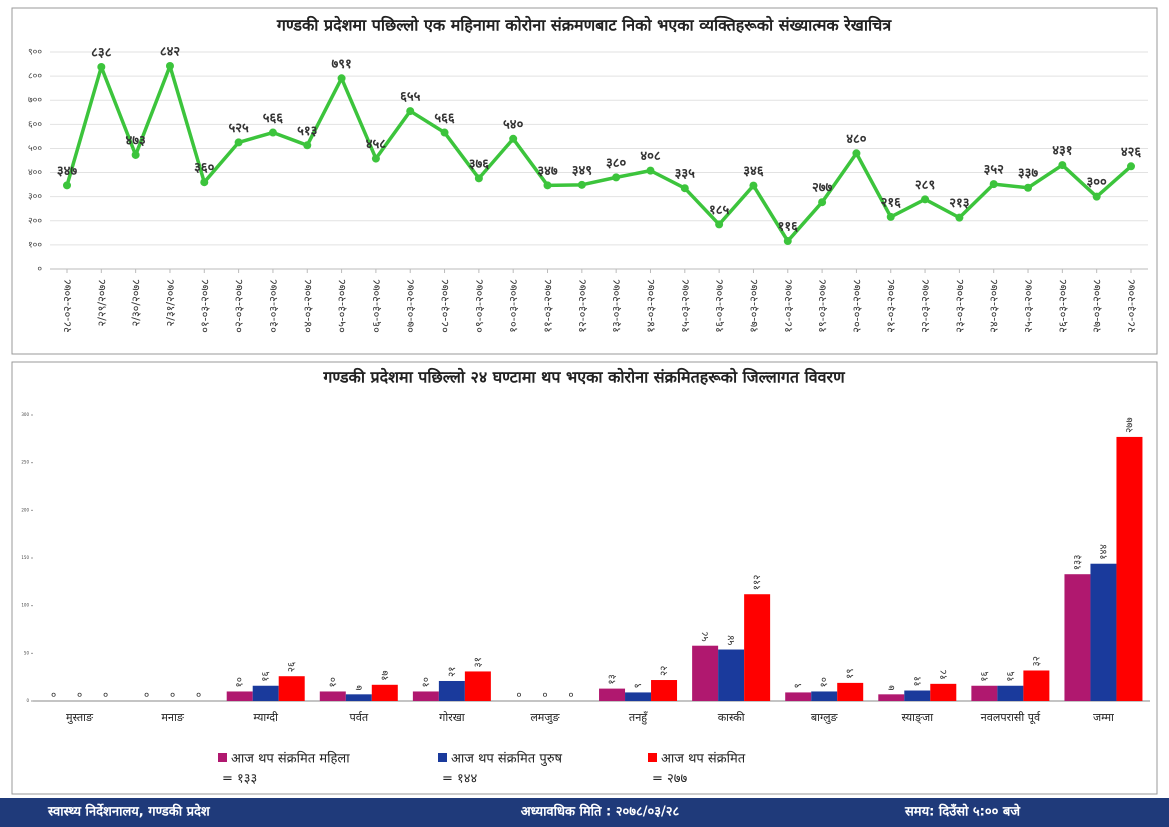 The width and height of the screenshot is (1169, 827). Describe the element at coordinates (962, 812) in the screenshot. I see `footer-right: समय: दिउँसो ५:०० बजे` at that location.